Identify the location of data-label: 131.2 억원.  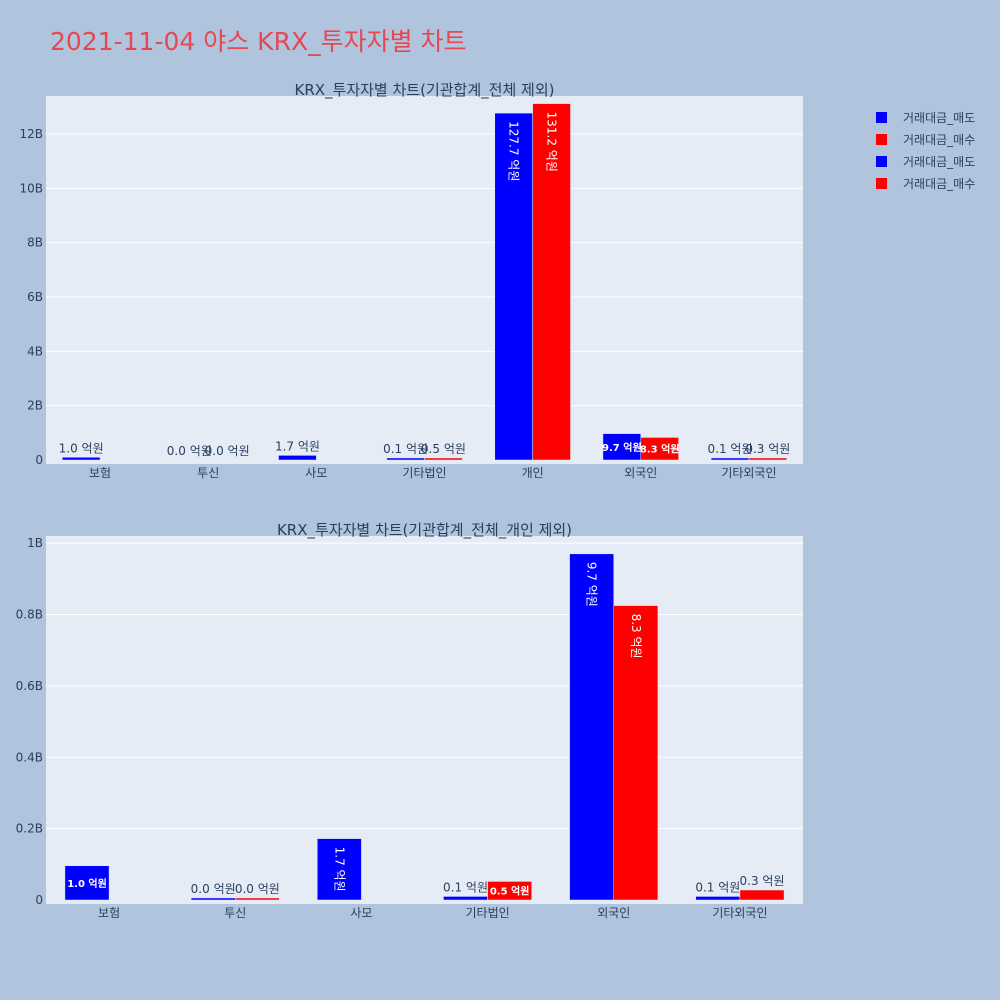
(552, 142).